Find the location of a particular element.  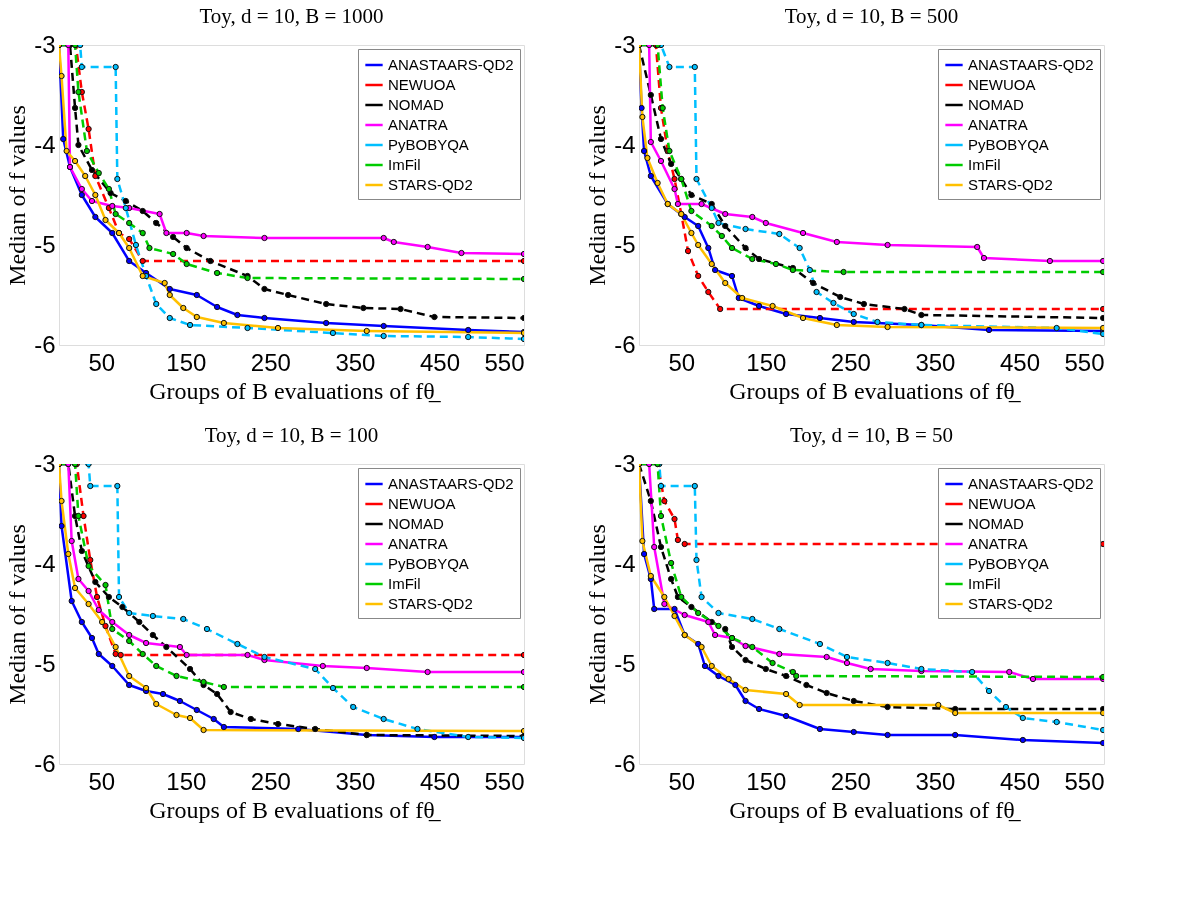

chart-title: Toy, d = 10, B = 1000 is located at coordinates (291, 16).